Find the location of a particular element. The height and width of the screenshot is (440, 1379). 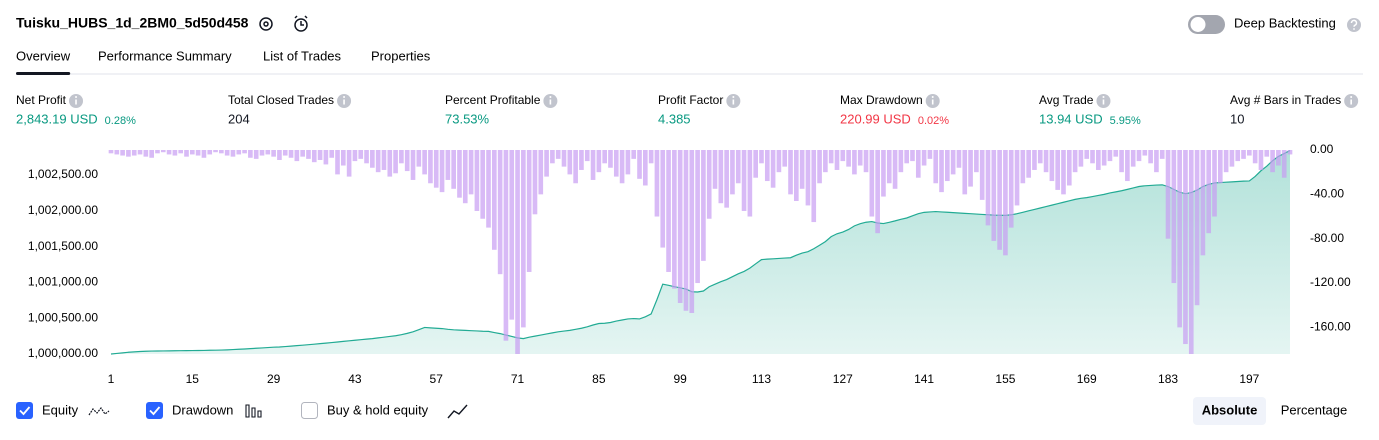

metric-value: 13.94 USD is located at coordinates (1071, 118).